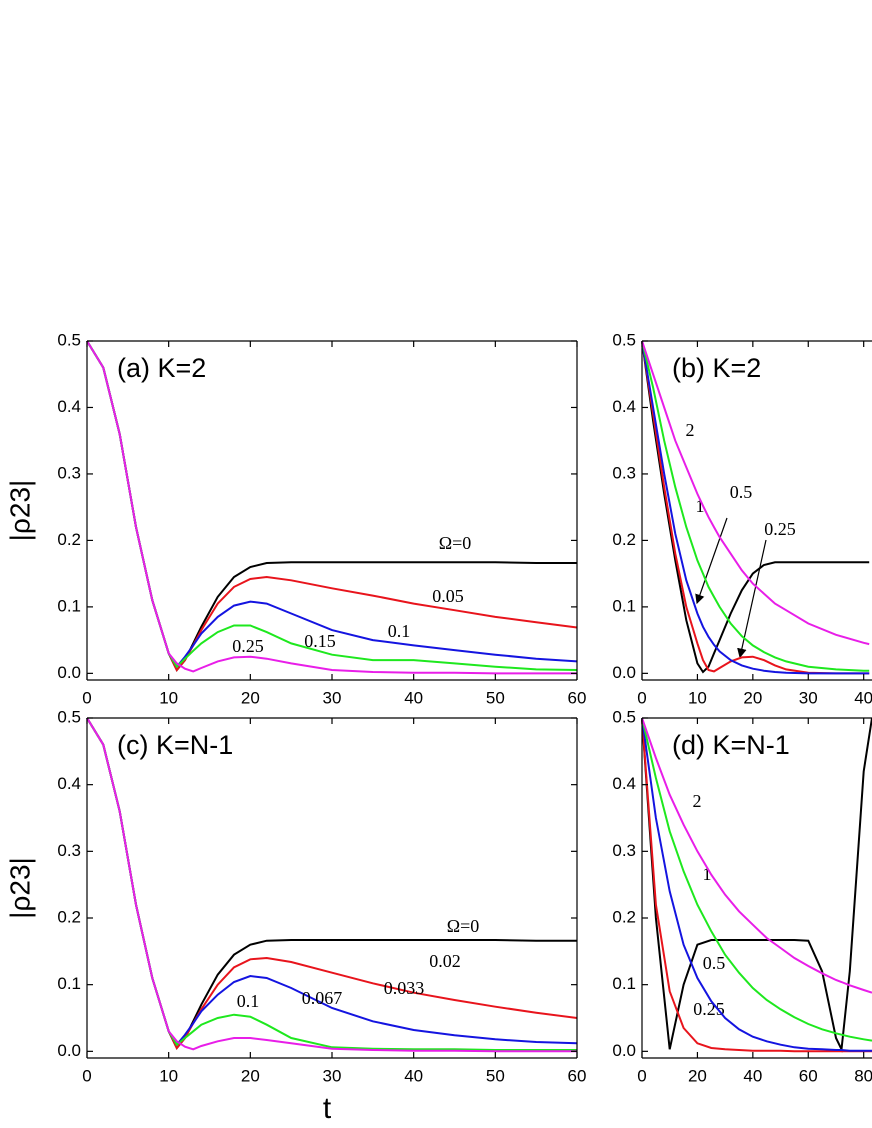 This screenshot has width=872, height=1128. I want to click on panel-title: (a) K=2, so click(161, 368).